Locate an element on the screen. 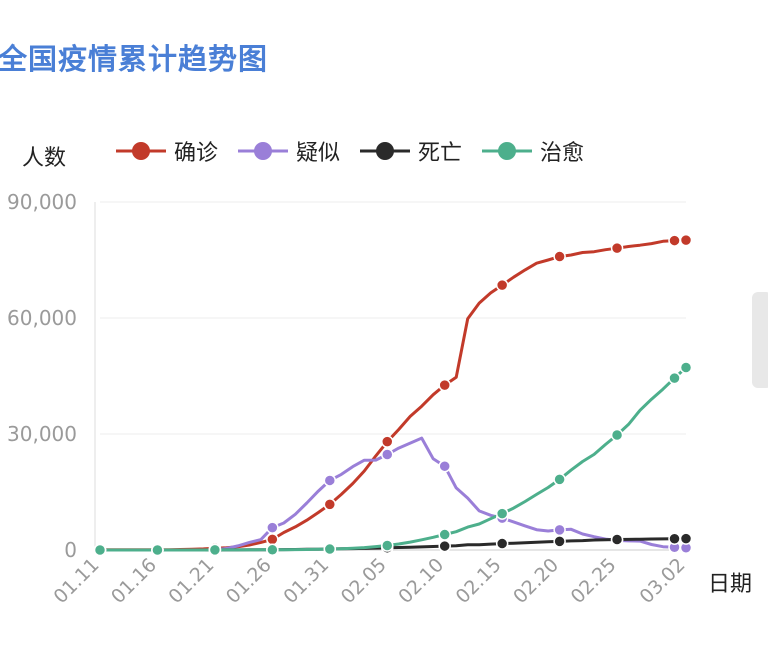 The width and height of the screenshot is (768, 664). chart-title: 全国疫情累计趋势图 is located at coordinates (134, 59).